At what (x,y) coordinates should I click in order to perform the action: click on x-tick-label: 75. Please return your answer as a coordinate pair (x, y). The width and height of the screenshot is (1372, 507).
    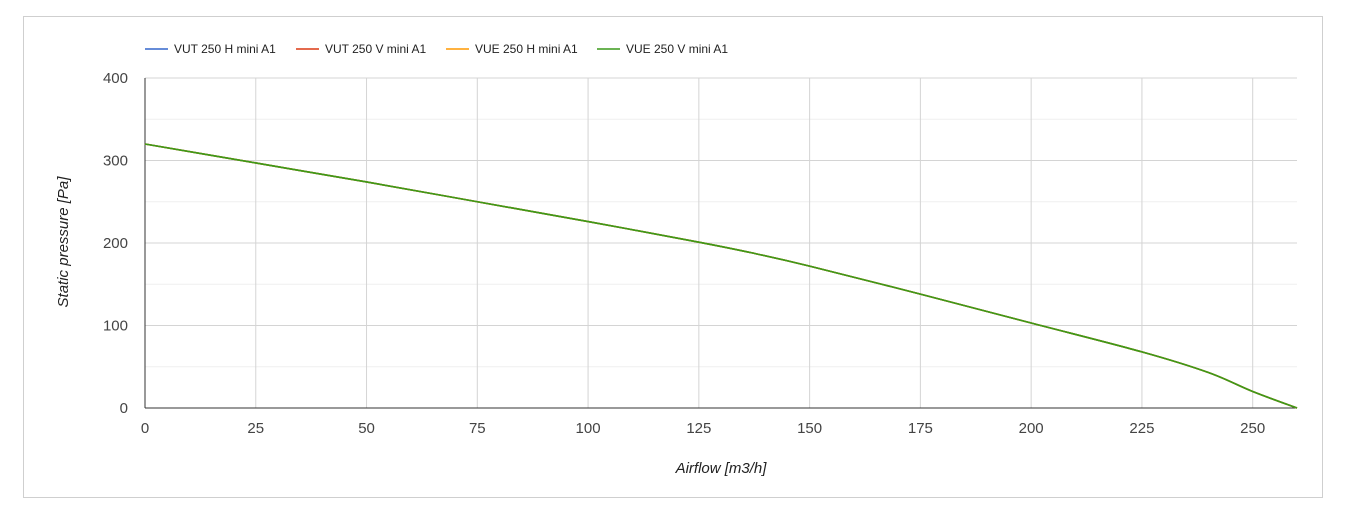
    Looking at the image, I should click on (477, 428).